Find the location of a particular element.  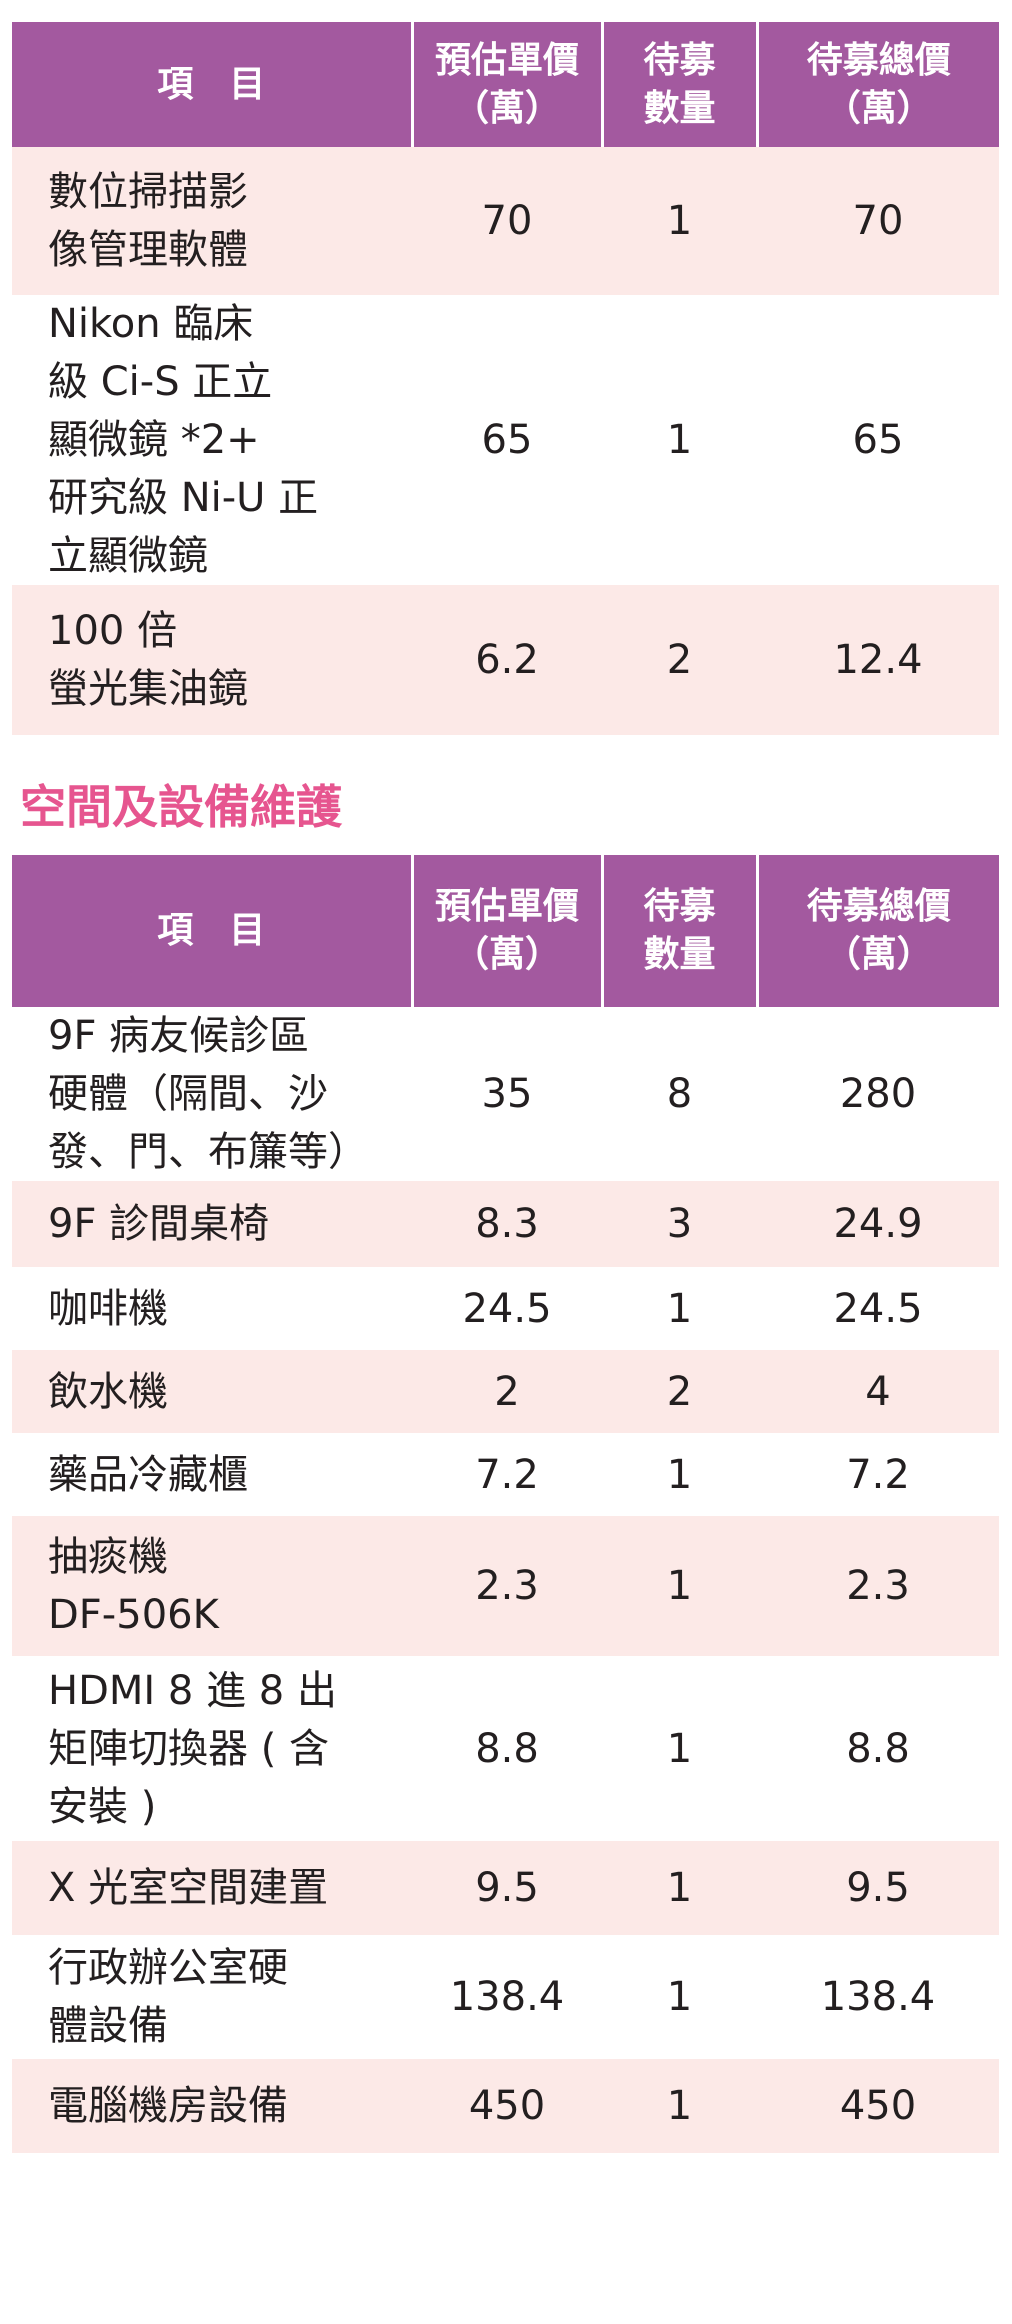

total-cell: 70 is located at coordinates (878, 221).